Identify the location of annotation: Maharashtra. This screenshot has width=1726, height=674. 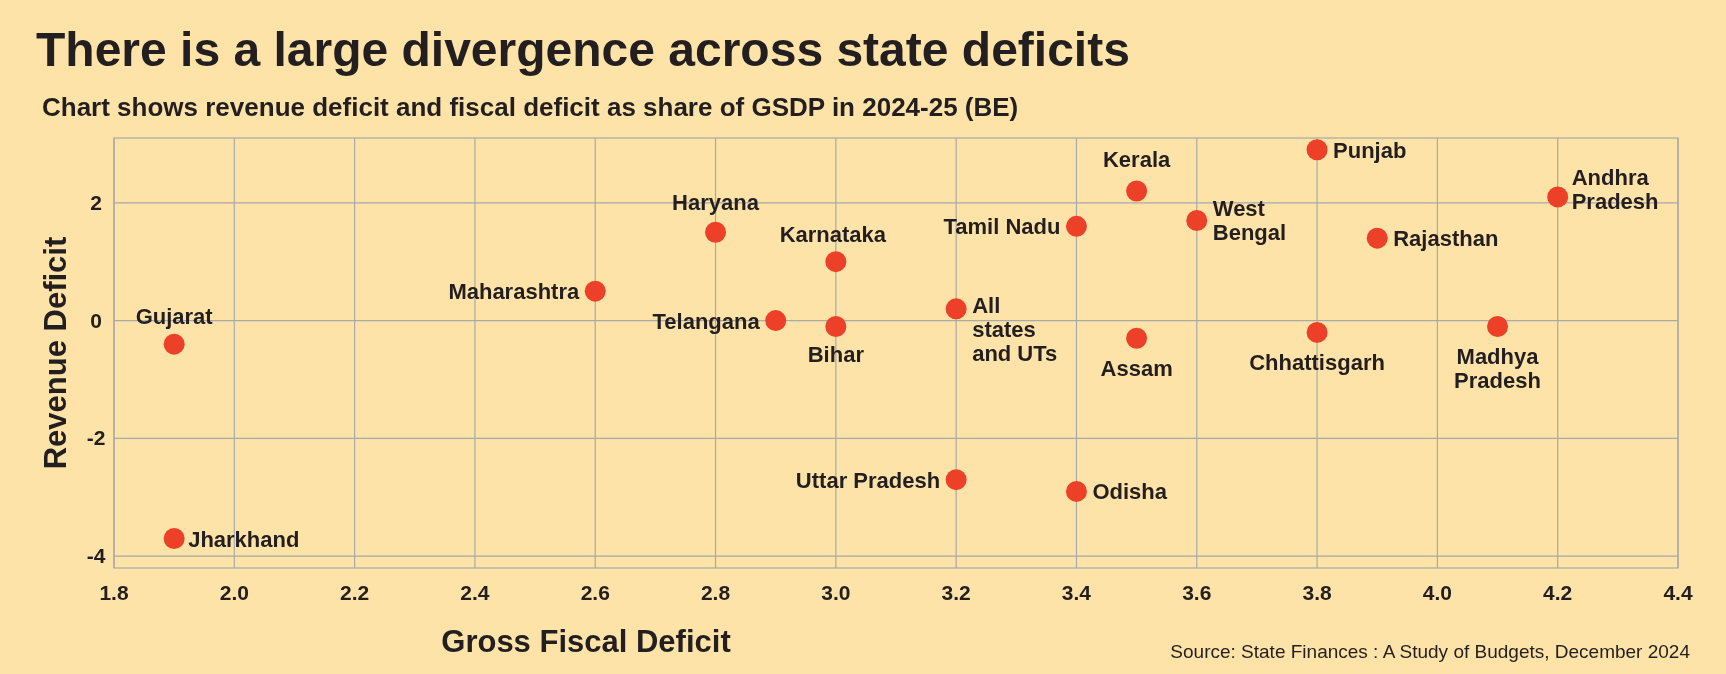
(514, 292).